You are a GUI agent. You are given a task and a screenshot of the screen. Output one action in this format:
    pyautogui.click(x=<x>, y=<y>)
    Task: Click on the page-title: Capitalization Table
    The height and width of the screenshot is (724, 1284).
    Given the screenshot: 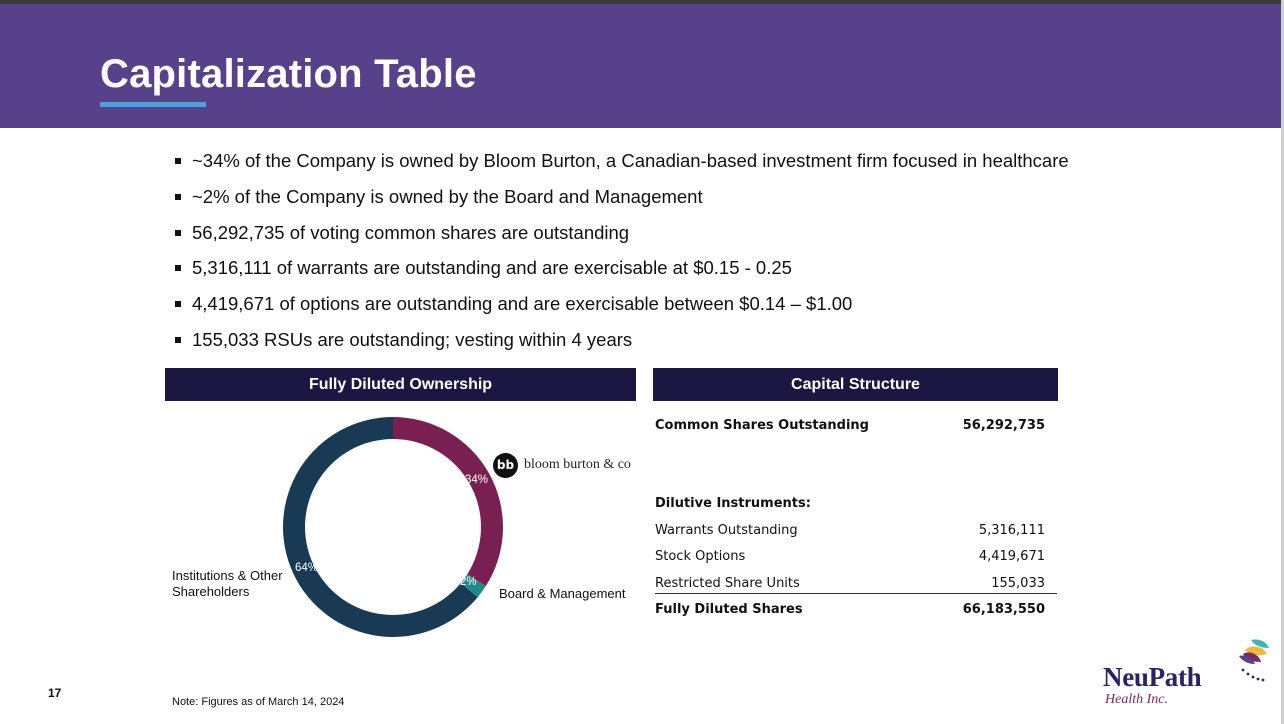 What is the action you would take?
    pyautogui.click(x=288, y=74)
    